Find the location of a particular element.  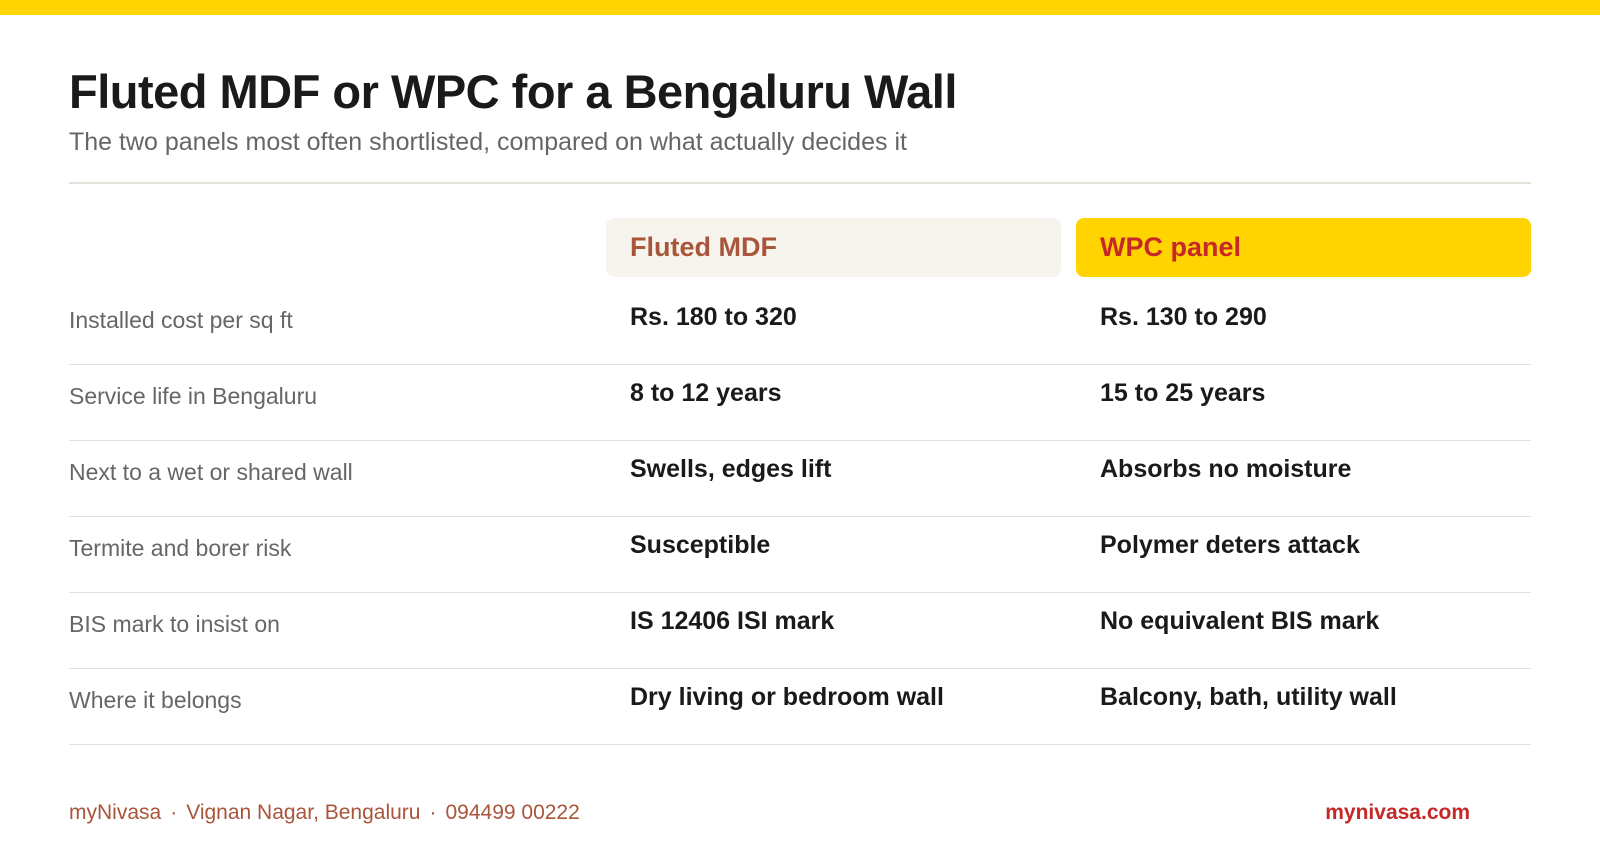

mdf-value: 8 to 12 years is located at coordinates (706, 393).